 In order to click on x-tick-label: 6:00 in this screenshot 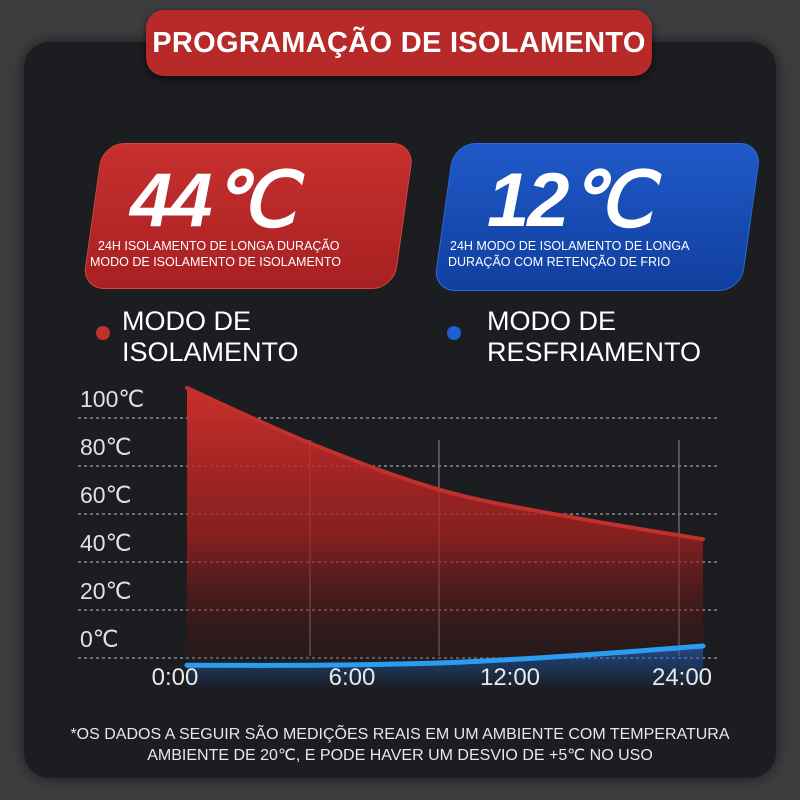, I will do `click(352, 677)`.